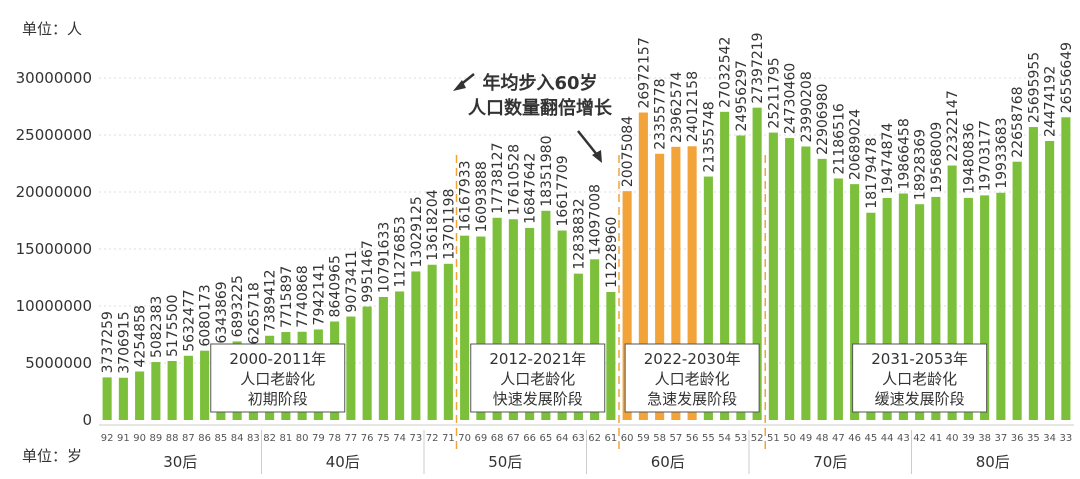 The height and width of the screenshot is (479, 1080). I want to click on bar-value-label: 16167933, so click(466, 195).